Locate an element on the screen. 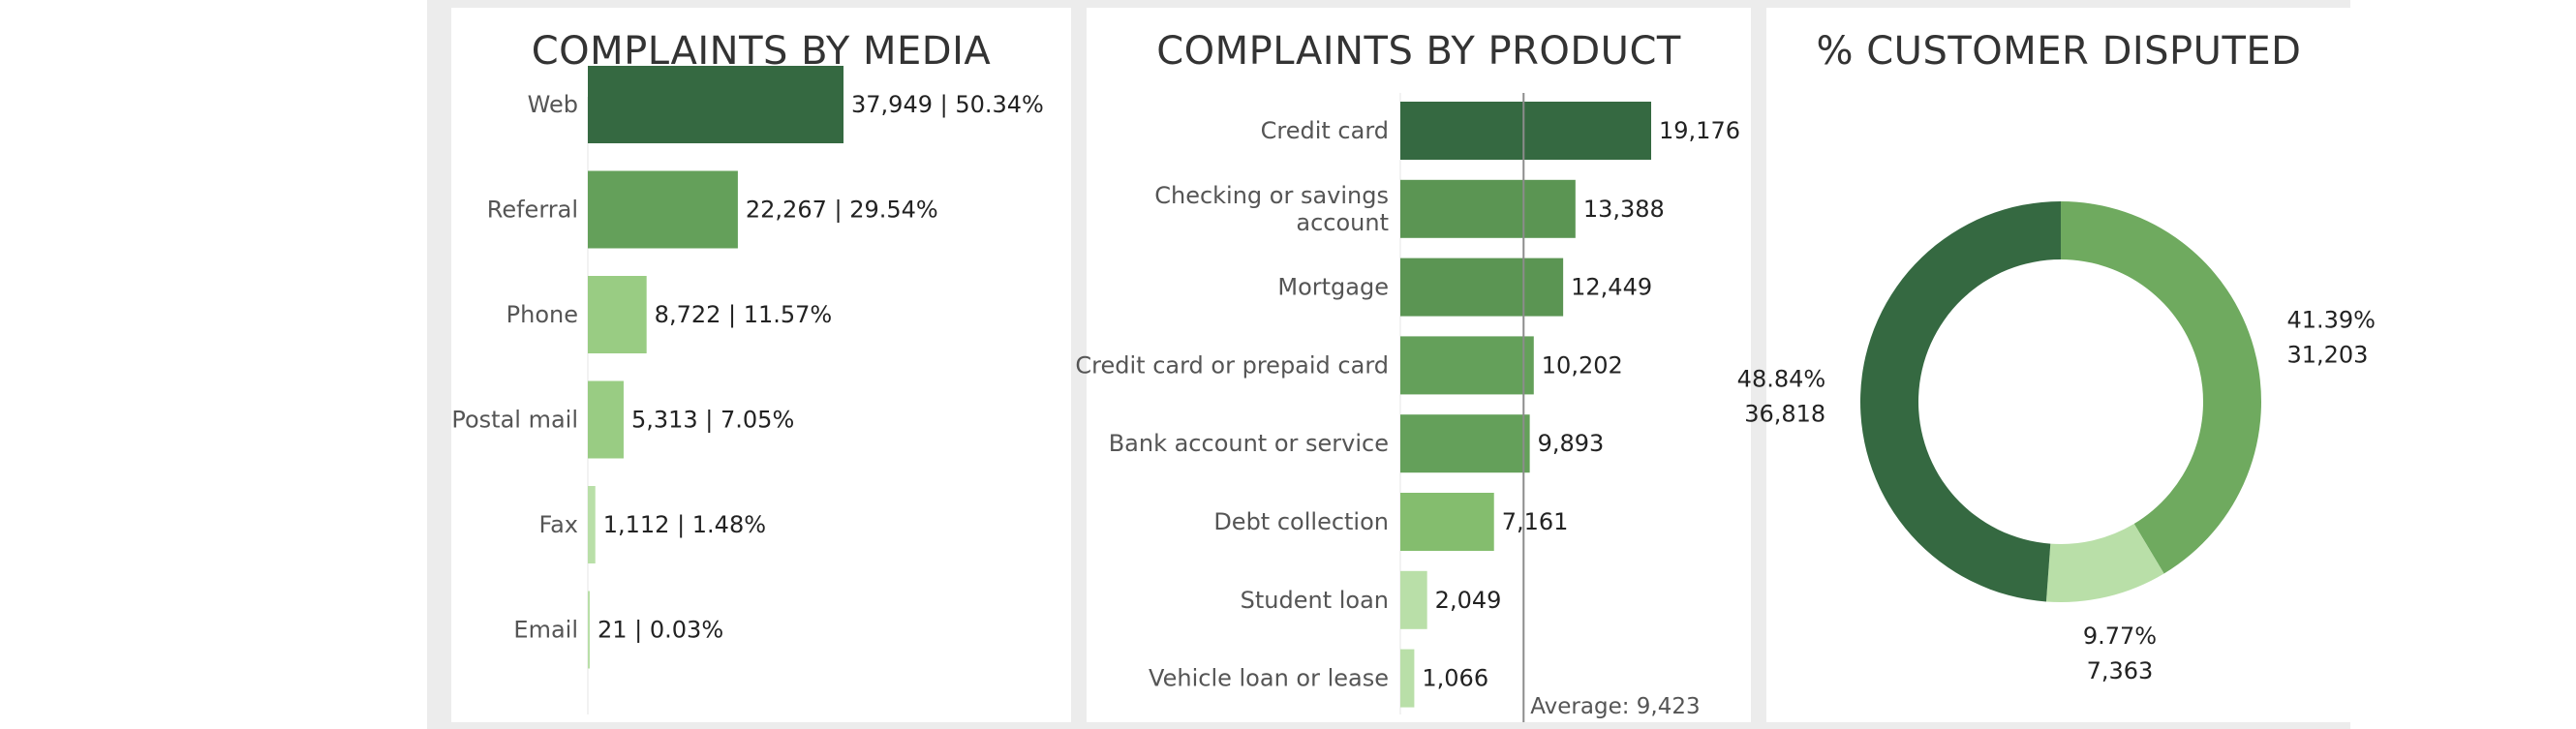 Image resolution: width=2576 pixels, height=729 pixels. product-category-label: Bank account or service is located at coordinates (1249, 444).